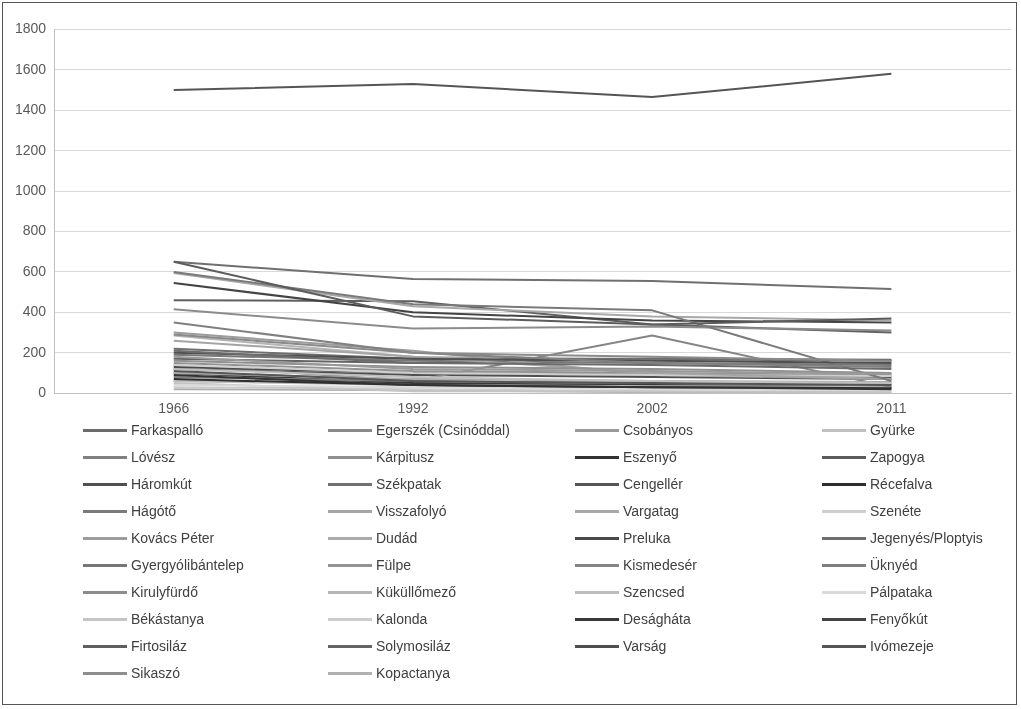 The height and width of the screenshot is (709, 1021). Describe the element at coordinates (413, 646) in the screenshot. I see `legend-label: Solymosiláz` at that location.